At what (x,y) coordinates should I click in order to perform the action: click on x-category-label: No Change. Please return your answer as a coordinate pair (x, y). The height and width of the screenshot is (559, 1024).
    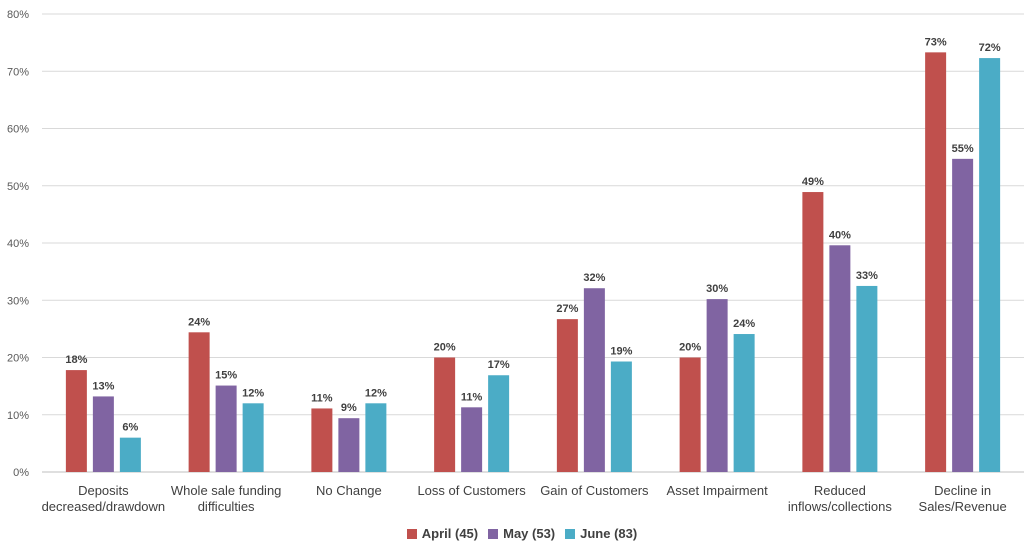
    Looking at the image, I should click on (349, 490).